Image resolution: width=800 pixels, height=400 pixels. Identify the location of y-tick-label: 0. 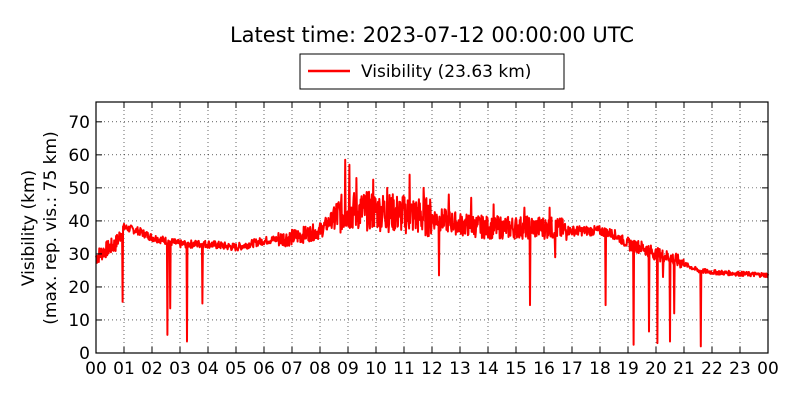
(84, 354).